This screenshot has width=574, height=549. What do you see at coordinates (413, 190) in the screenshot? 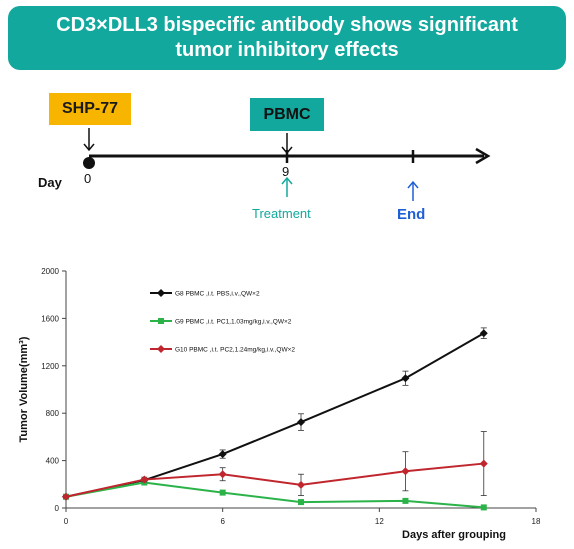
I see `end-up-arrow-icon` at bounding box center [413, 190].